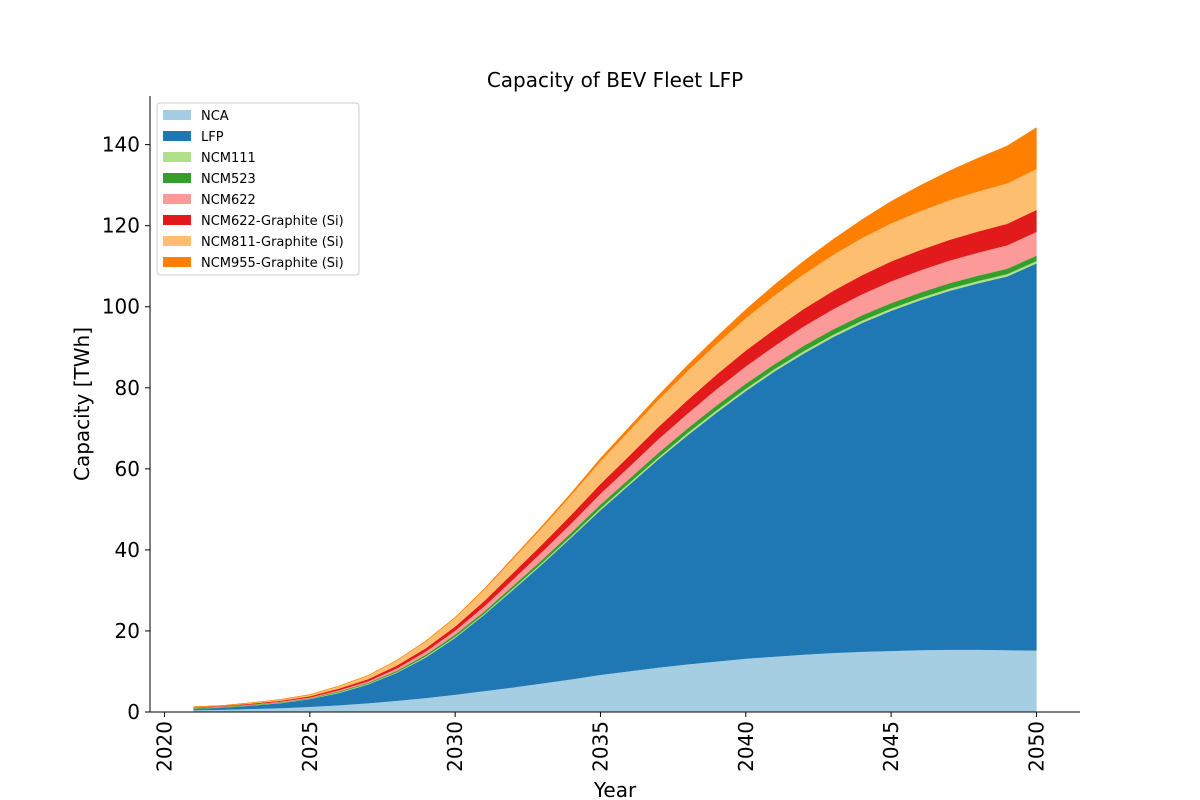  What do you see at coordinates (121, 226) in the screenshot?
I see `y-tick-label-120: 120` at bounding box center [121, 226].